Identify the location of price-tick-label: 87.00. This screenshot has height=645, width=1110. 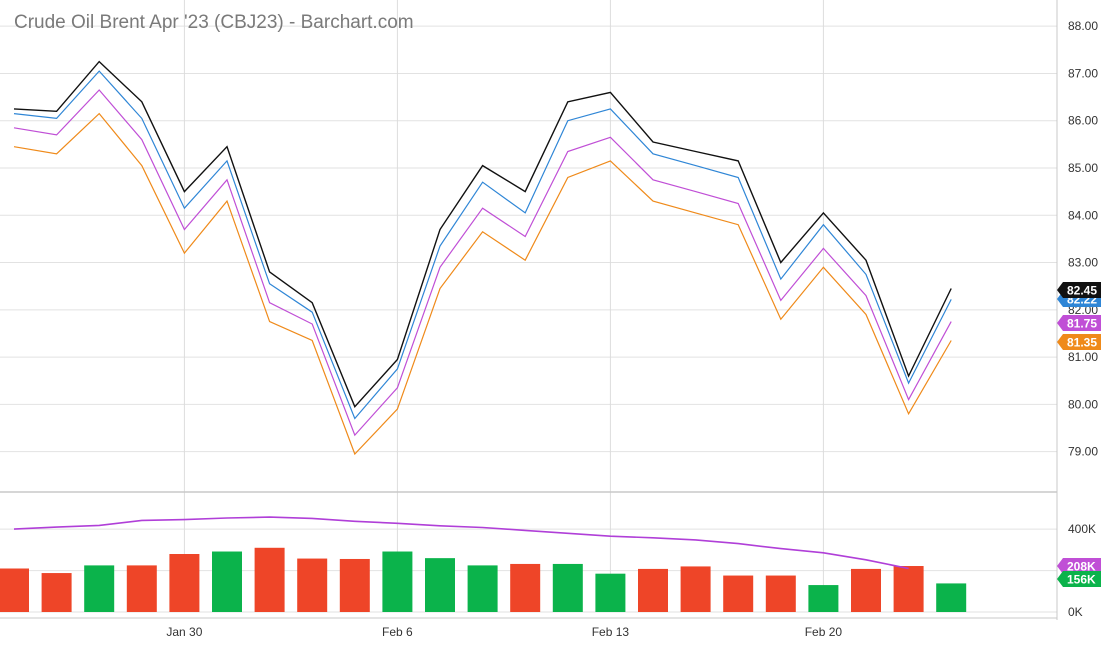
(1083, 73).